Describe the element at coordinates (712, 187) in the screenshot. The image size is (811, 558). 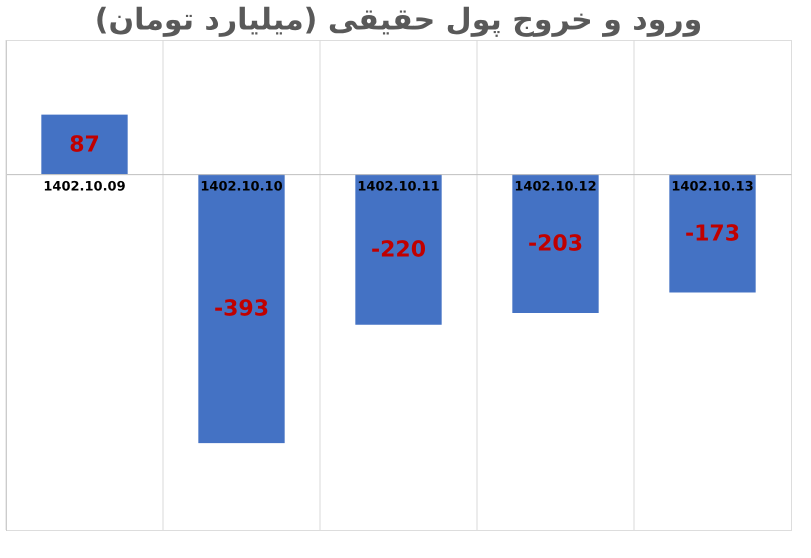
I see `x-tick-label: 1402.10.13` at that location.